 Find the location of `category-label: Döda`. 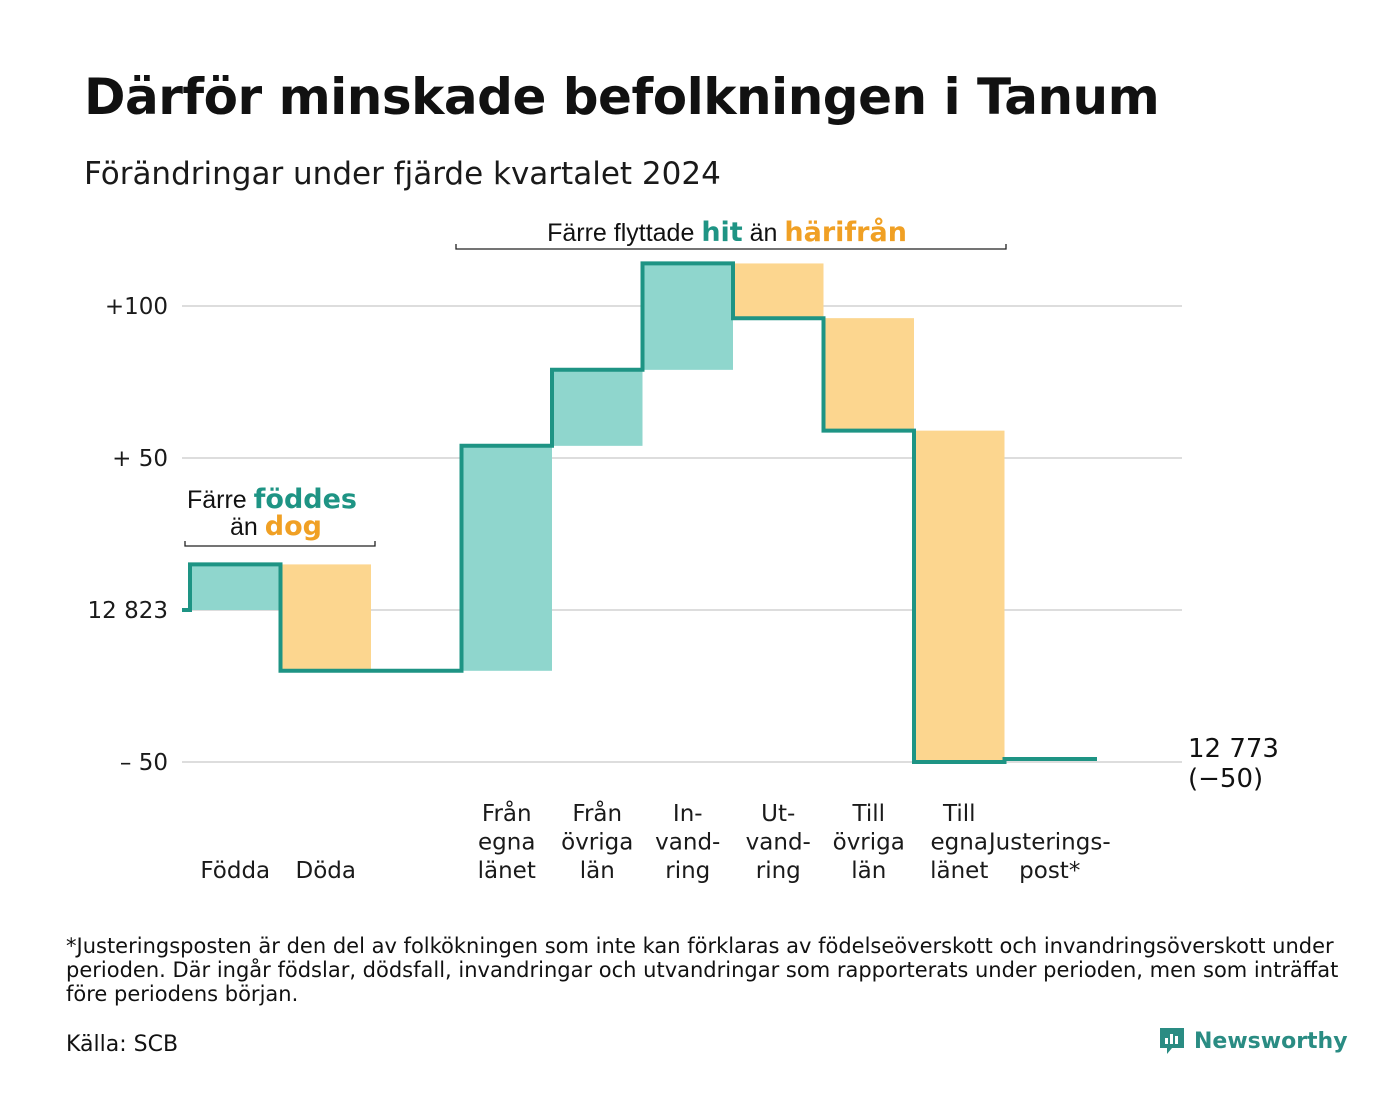

category-label: Döda is located at coordinates (326, 871).